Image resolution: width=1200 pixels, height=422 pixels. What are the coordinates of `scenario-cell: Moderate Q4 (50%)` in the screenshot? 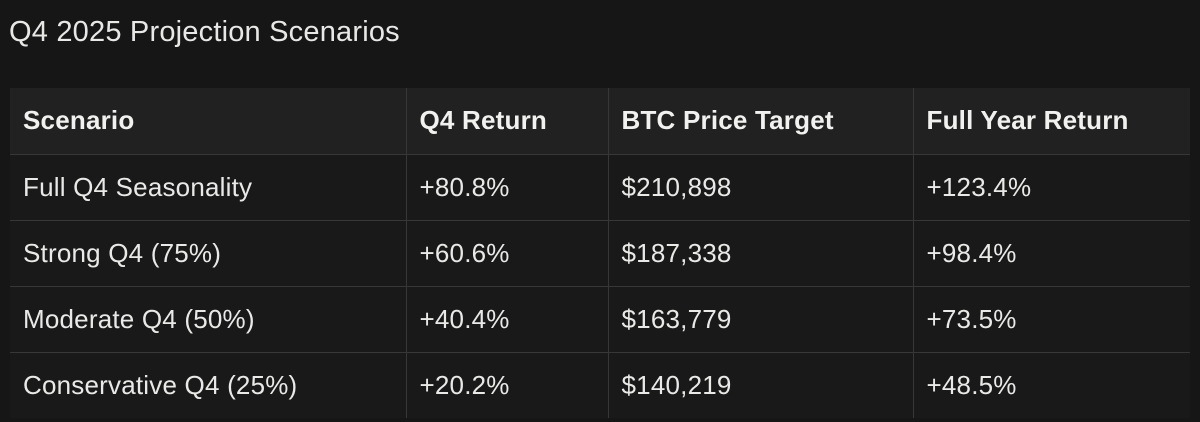 It's located at (208, 319).